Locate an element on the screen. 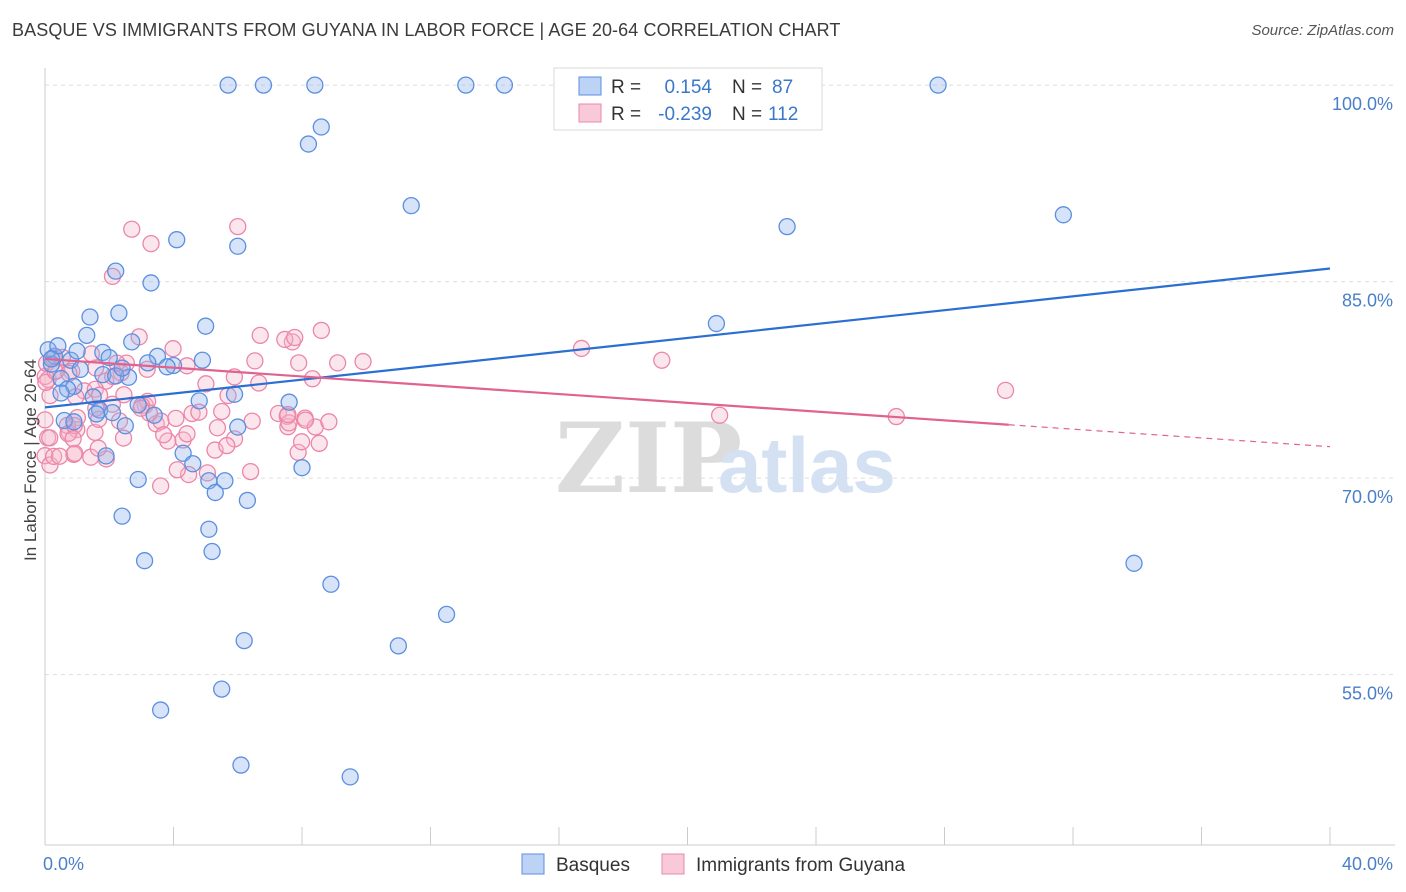  stats-n-label-basques: N = is located at coordinates (747, 87).